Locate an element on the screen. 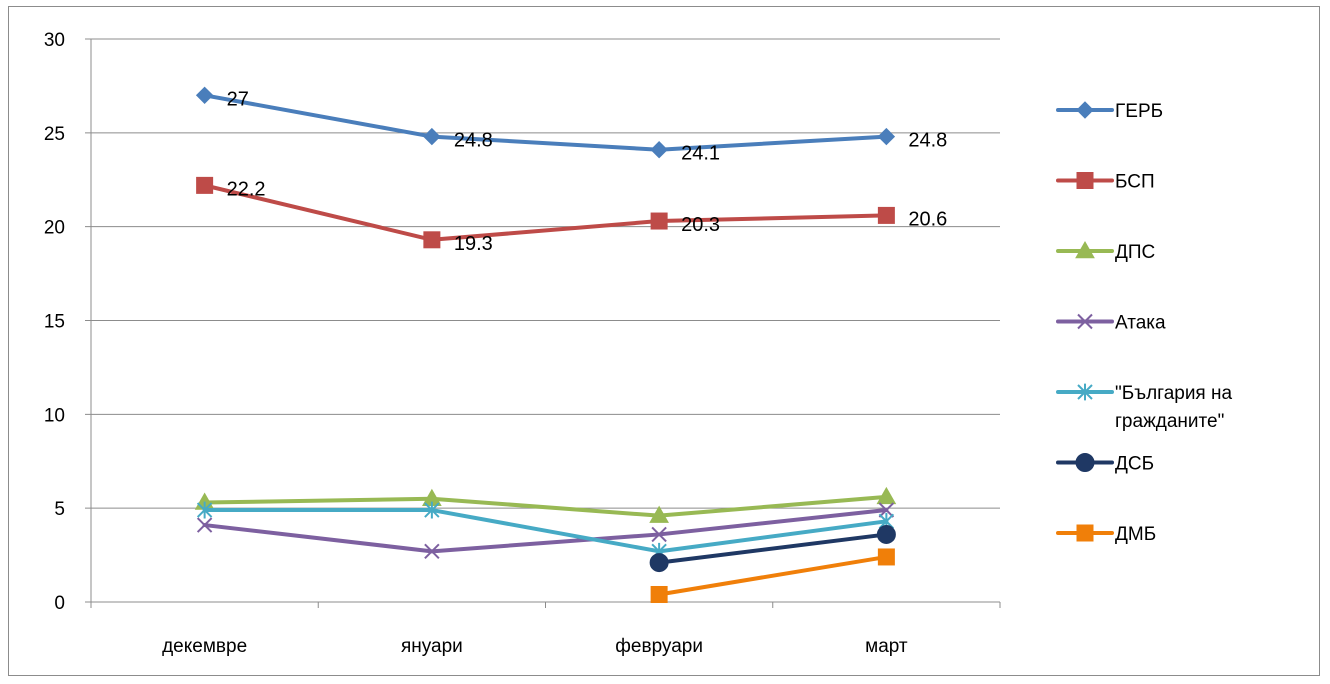 The height and width of the screenshot is (684, 1330). data-label: 22.2 is located at coordinates (246, 189).